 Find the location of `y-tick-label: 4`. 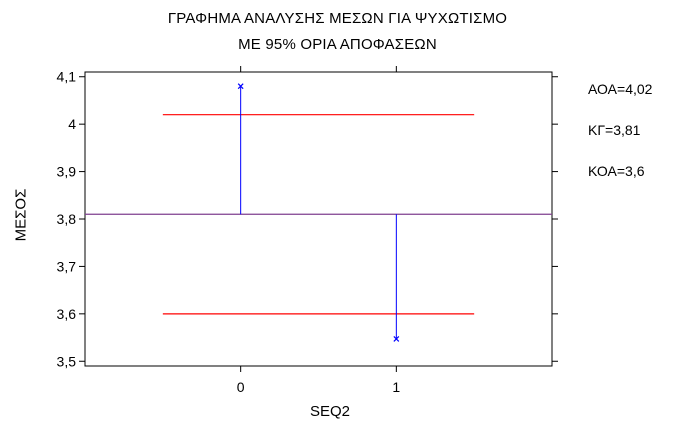

y-tick-label: 4 is located at coordinates (72, 124).